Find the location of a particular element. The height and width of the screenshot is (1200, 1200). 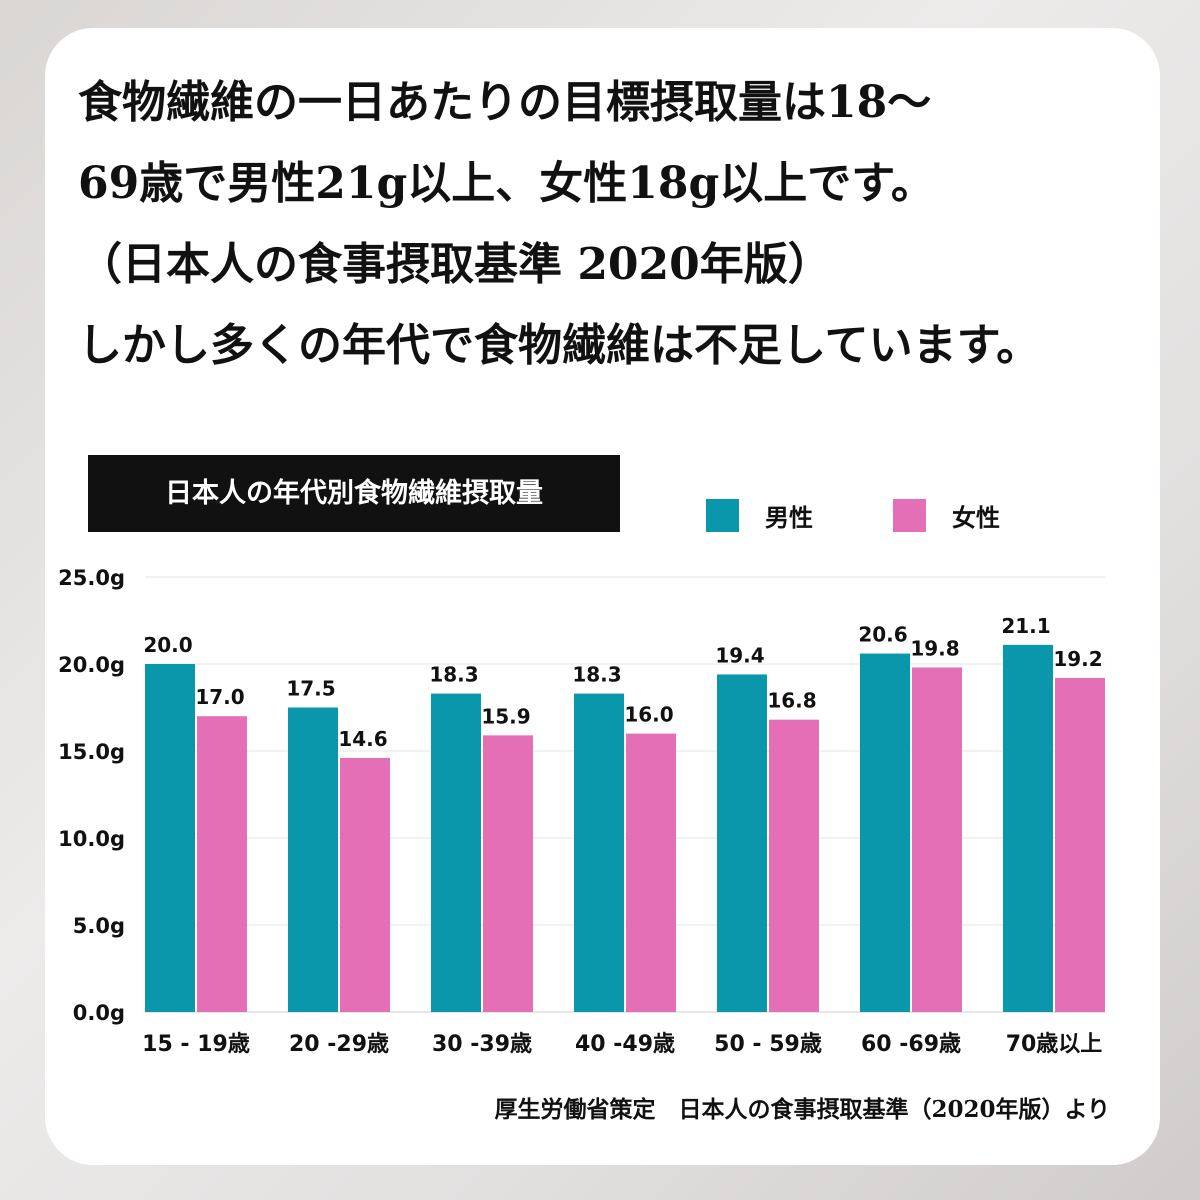

y-tick-label: 10.0g is located at coordinates (91, 839).